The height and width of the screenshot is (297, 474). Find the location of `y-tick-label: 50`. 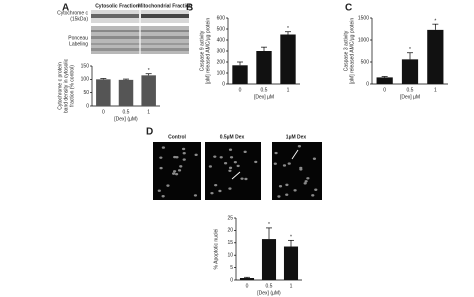

y-tick-label: 50 is located at coordinates (86, 93).